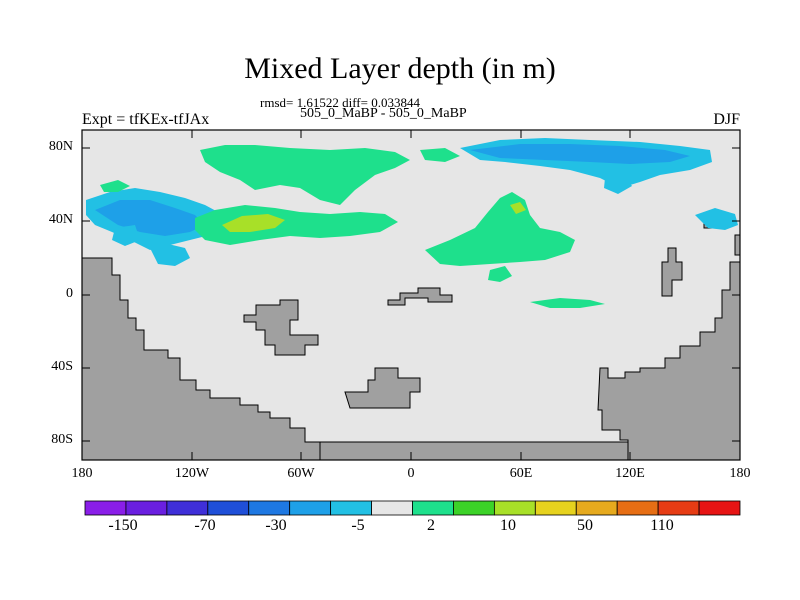 Image resolution: width=800 pixels, height=600 pixels. Describe the element at coordinates (62, 439) in the screenshot. I see `y-tick-label: 80S` at that location.